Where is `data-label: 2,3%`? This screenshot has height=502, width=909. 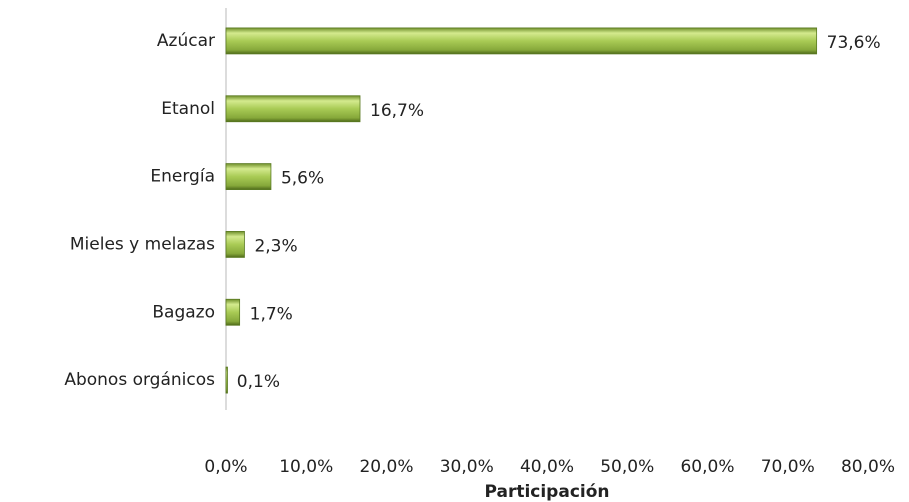 data-label: 2,3% is located at coordinates (275, 246).